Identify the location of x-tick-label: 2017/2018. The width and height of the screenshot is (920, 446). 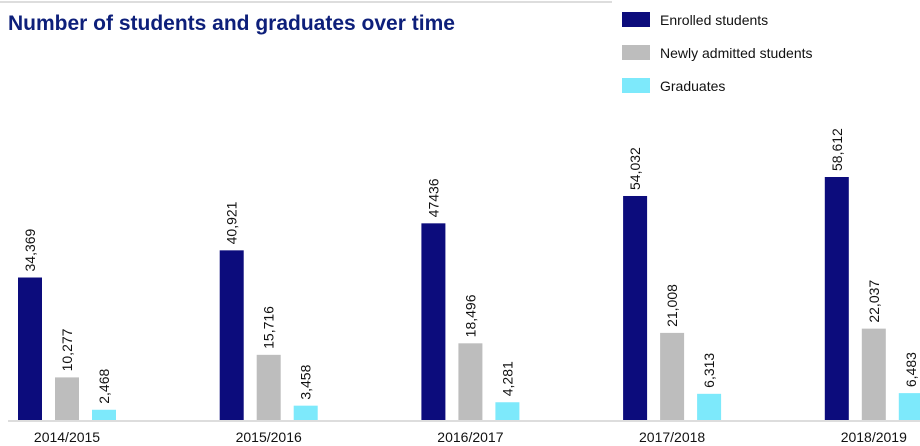
(672, 437).